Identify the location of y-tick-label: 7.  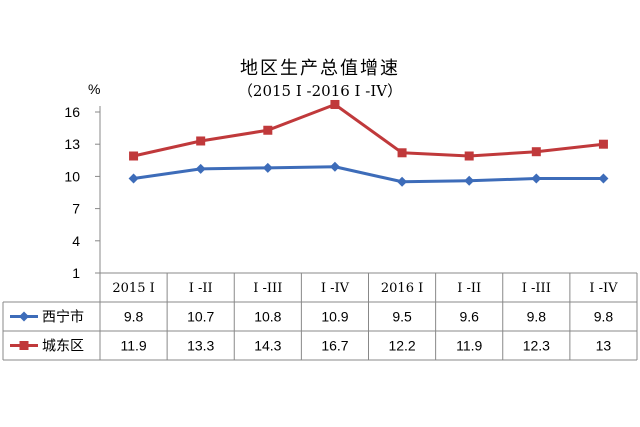
(76, 209).